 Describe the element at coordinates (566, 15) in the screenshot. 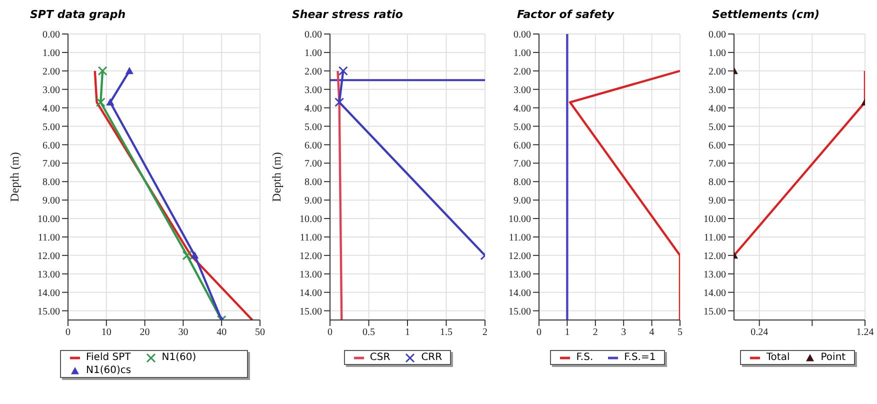

I see `chart-title: Factor of safety` at that location.